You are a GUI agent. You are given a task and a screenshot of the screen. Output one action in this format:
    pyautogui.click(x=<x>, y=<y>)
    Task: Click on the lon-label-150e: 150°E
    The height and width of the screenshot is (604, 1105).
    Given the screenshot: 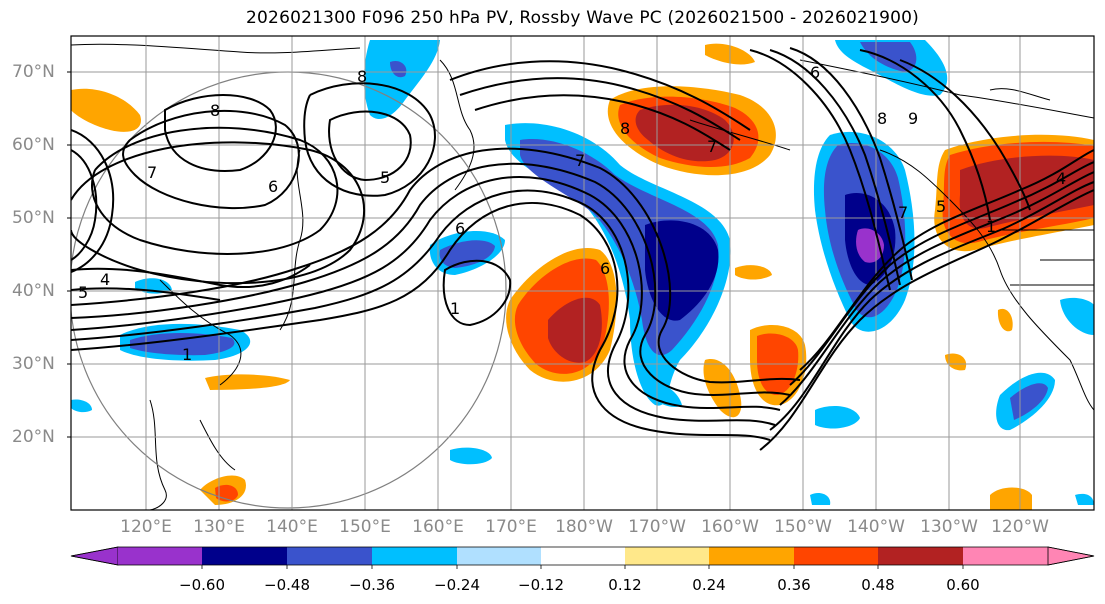 What is the action you would take?
    pyautogui.click(x=365, y=527)
    